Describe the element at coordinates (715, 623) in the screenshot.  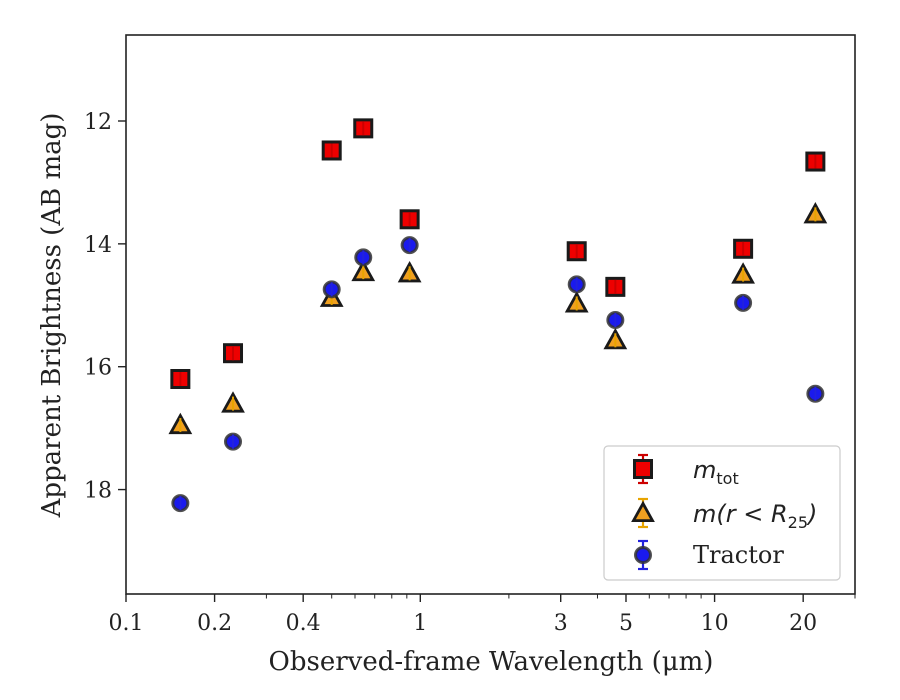
I see `x-tick-label: 10` at that location.